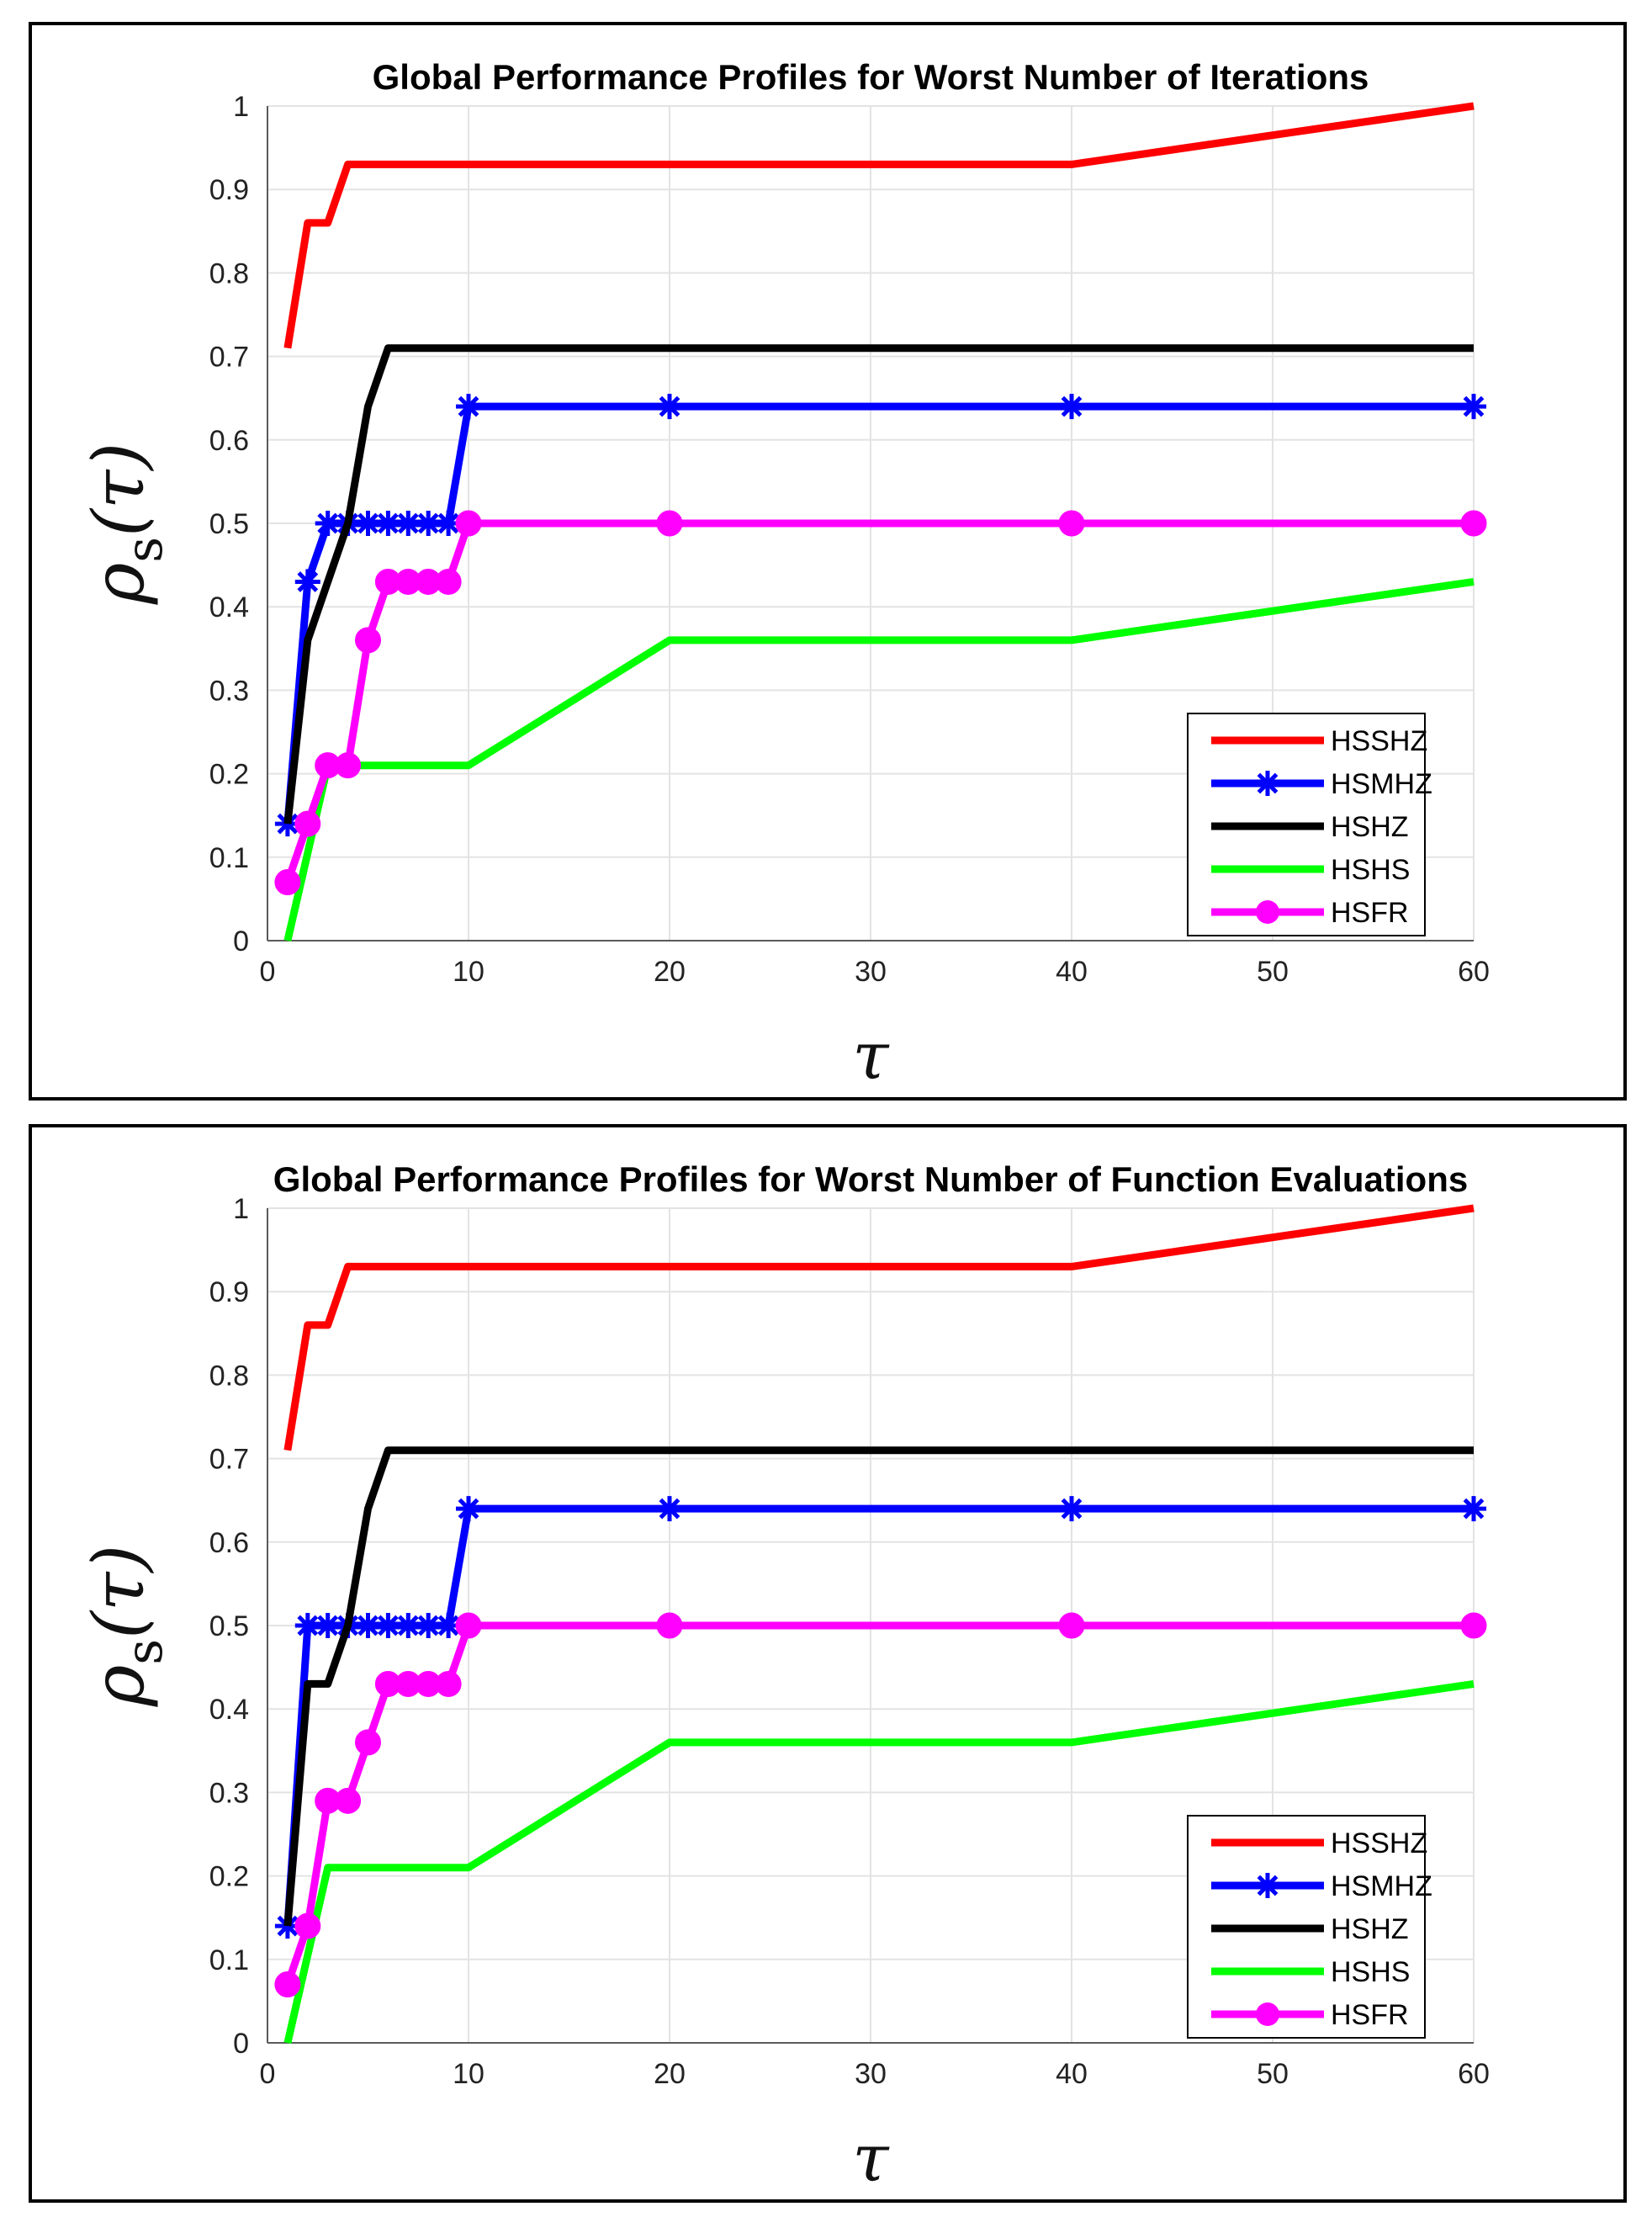  What do you see at coordinates (1370, 1972) in the screenshot?
I see `legend-label: HSHS` at bounding box center [1370, 1972].